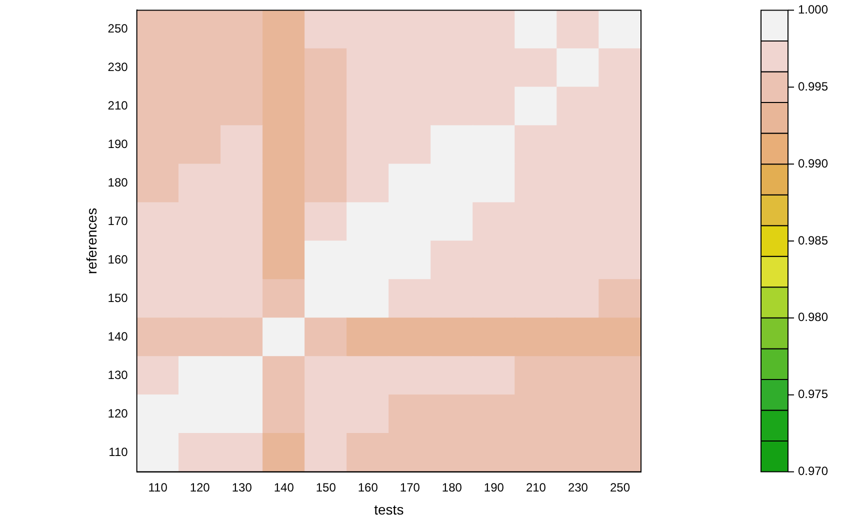 The width and height of the screenshot is (841, 525). I want to click on x-tick-label: 250, so click(620, 487).